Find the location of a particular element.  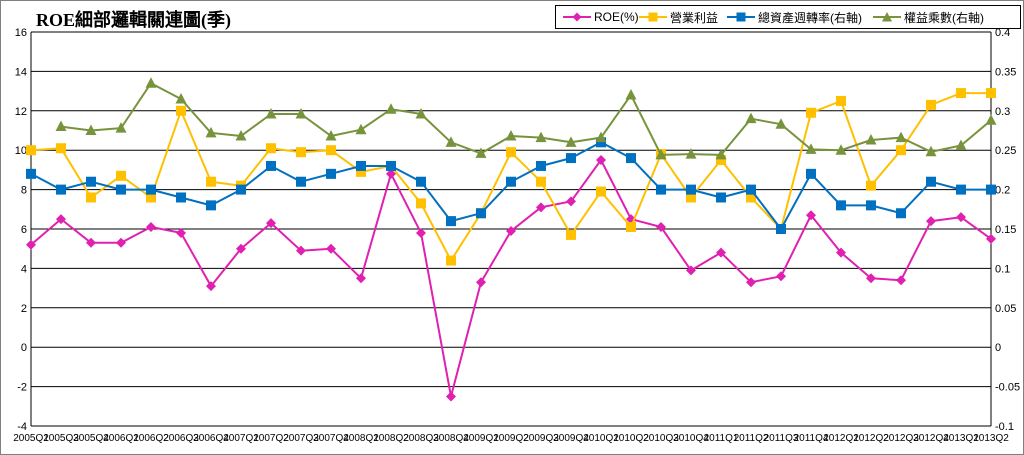

legend-item-equity-multiplier: 權益乘數(右軸) is located at coordinates (928, 17).